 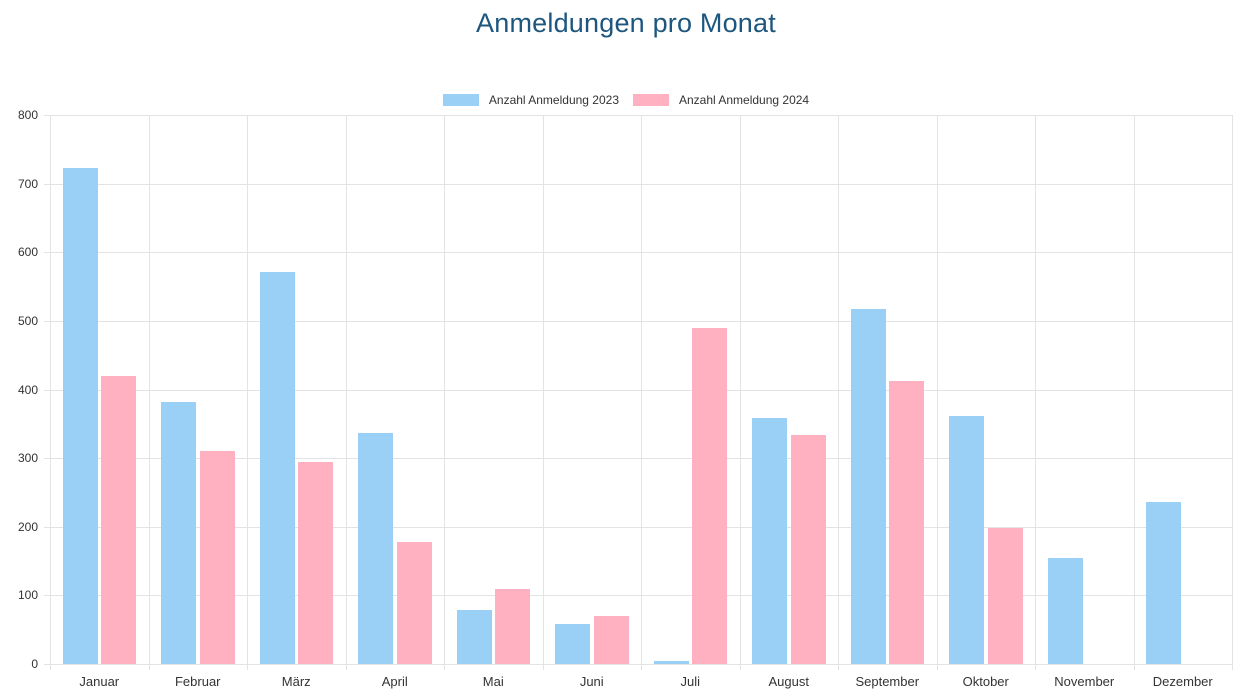 I want to click on x-axis-tick-label: Dezember, so click(x=1182, y=681).